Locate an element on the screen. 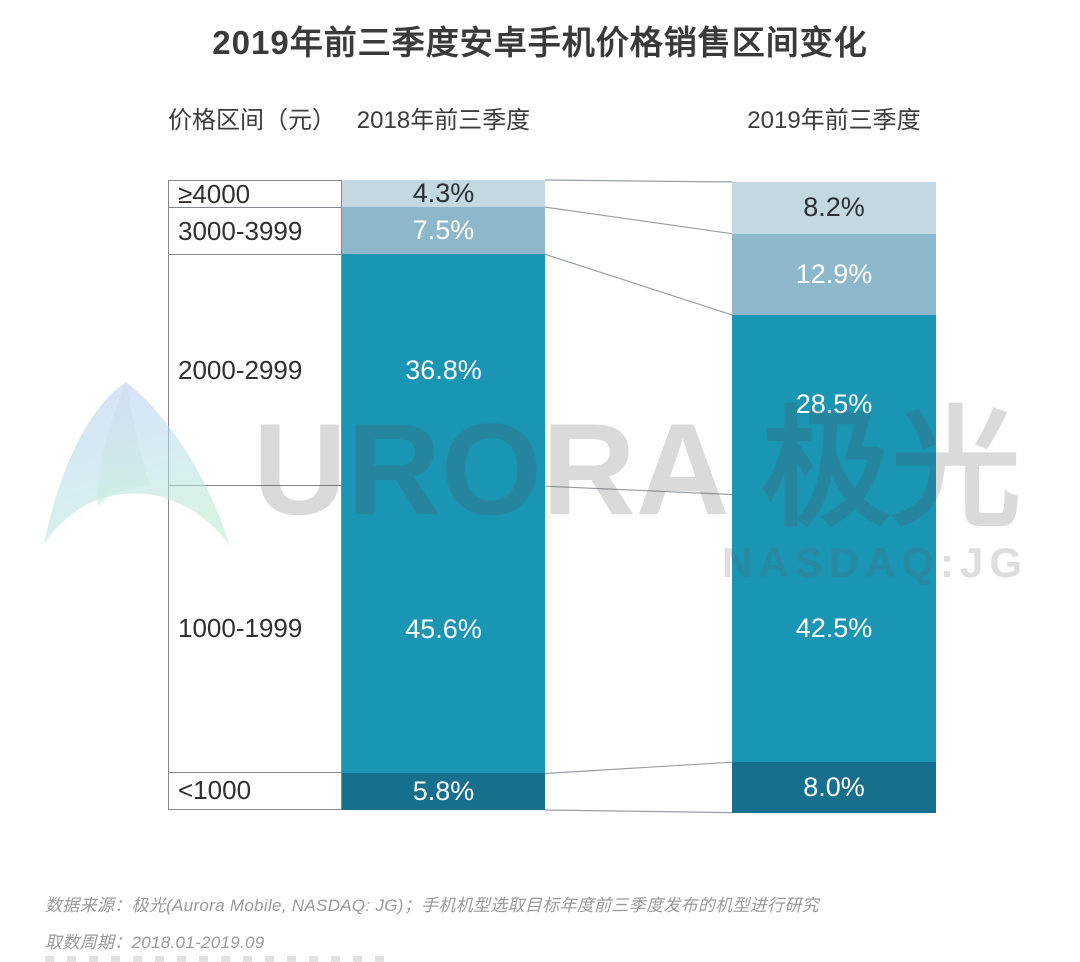 The height and width of the screenshot is (962, 1080). segment-value-label: 8.0% is located at coordinates (834, 786).